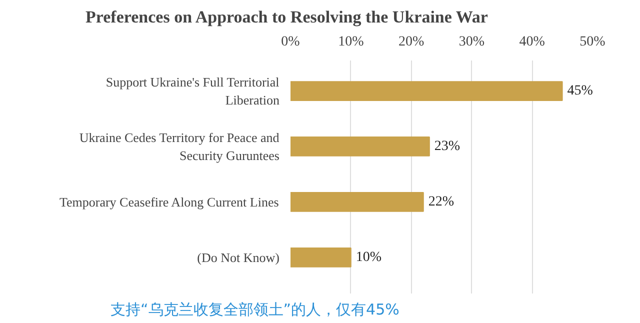 This screenshot has width=640, height=323. Describe the element at coordinates (179, 146) in the screenshot. I see `y-tick-label: Ukraine Cedes Territory for Peace and Security Guruntees` at that location.